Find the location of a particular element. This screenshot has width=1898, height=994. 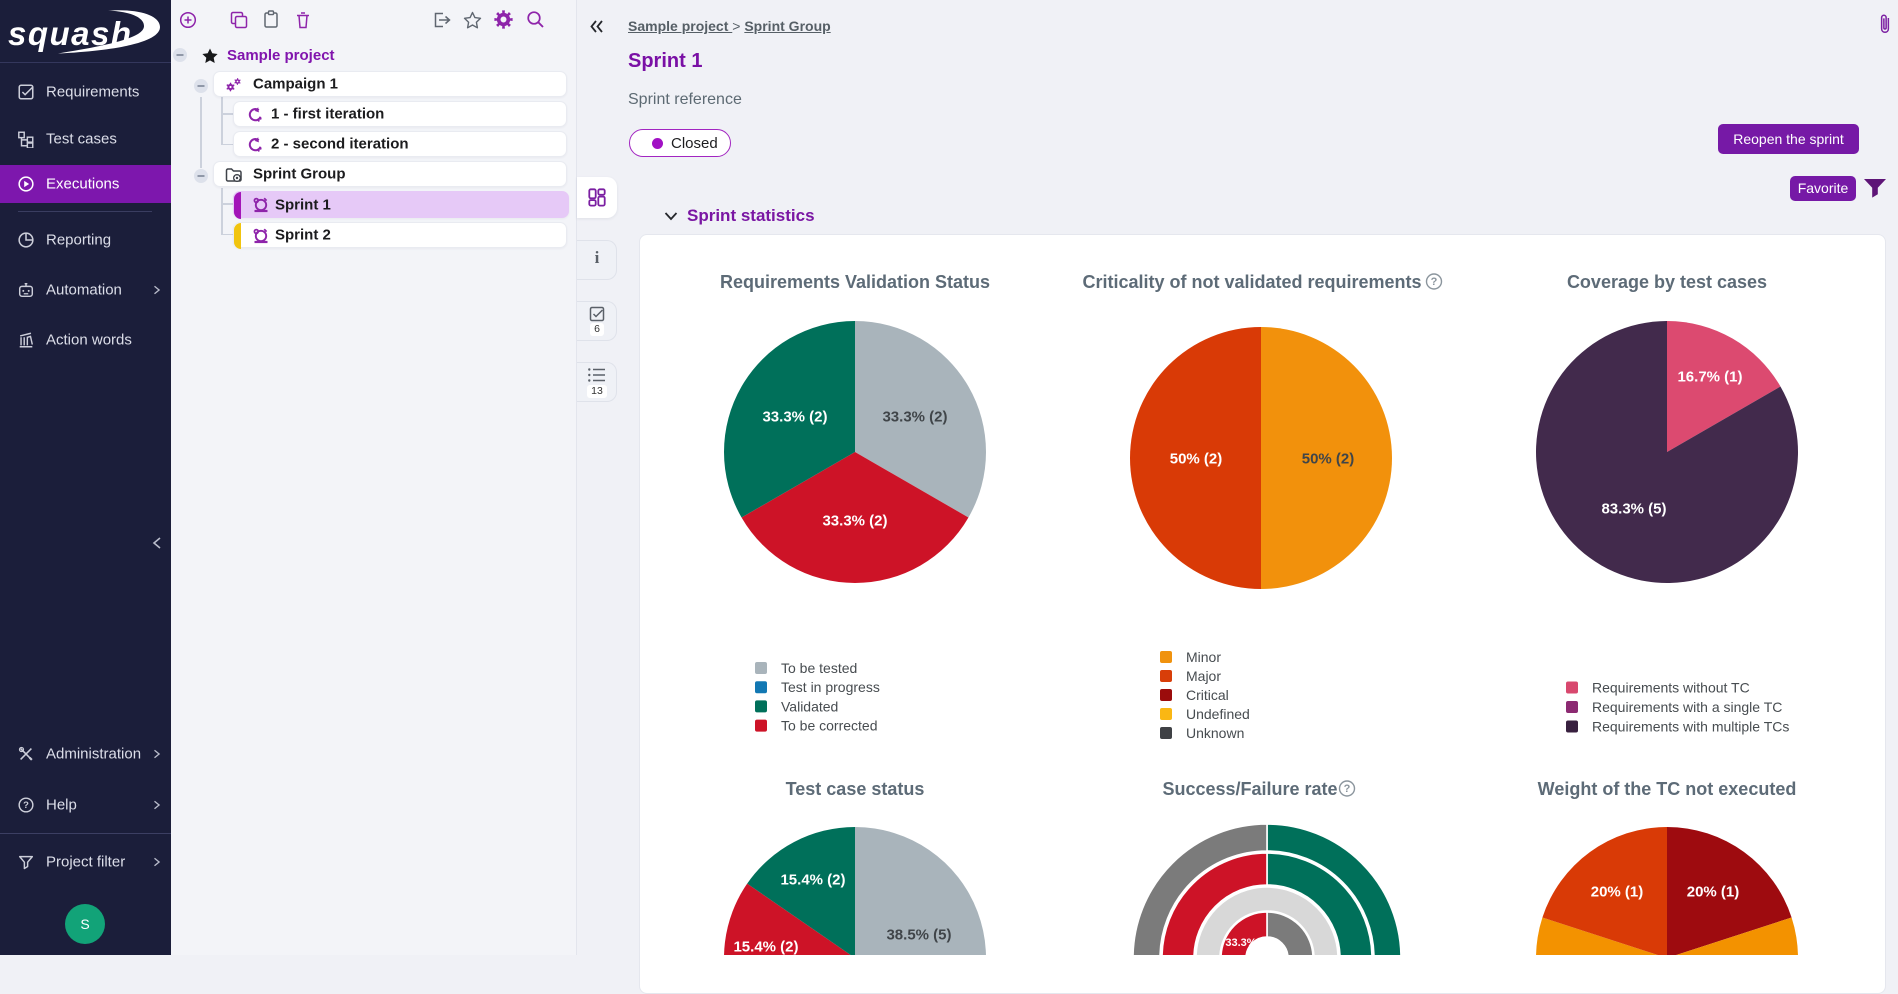

svg-text: Coverage by test cases is located at coordinates (1667, 282).